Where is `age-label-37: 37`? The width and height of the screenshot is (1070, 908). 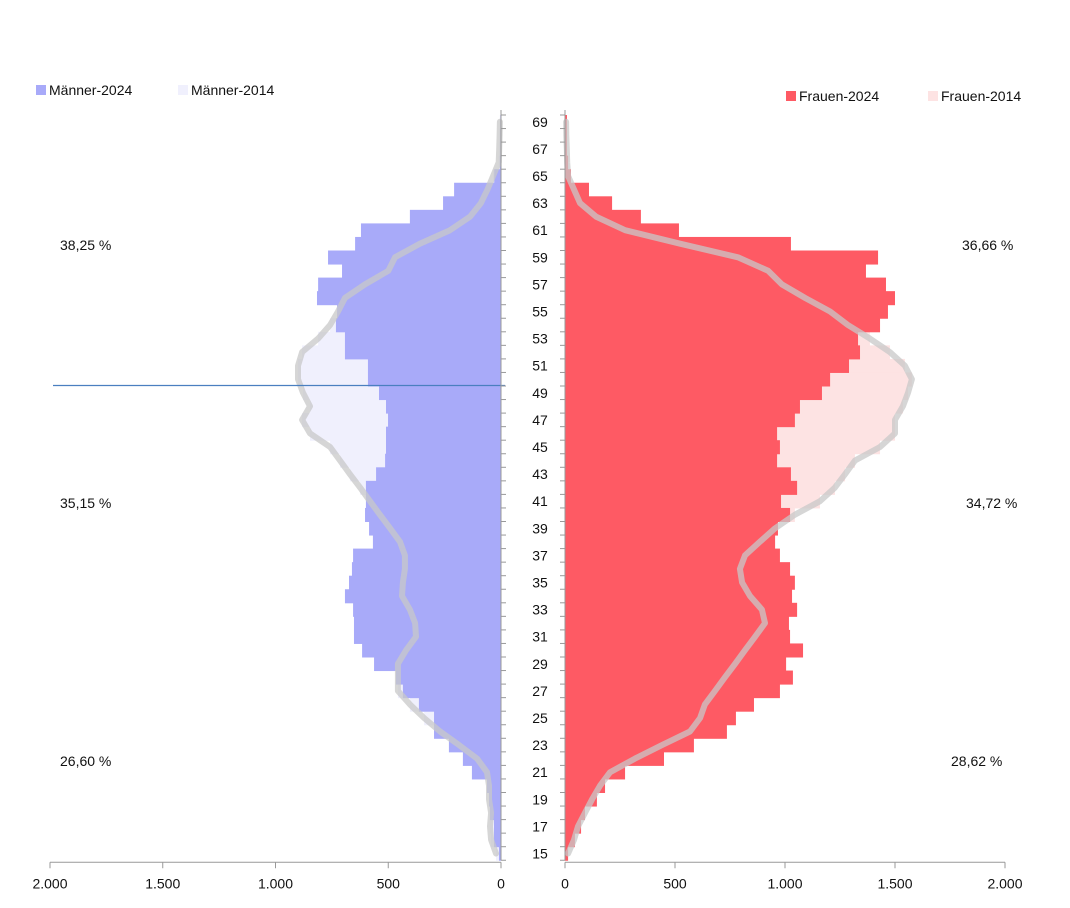
age-label-37: 37 is located at coordinates (540, 555).